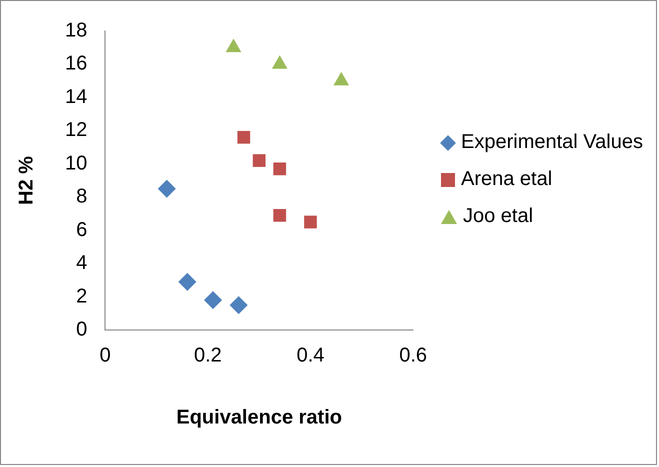 Image resolution: width=659 pixels, height=467 pixels. Describe the element at coordinates (259, 417) in the screenshot. I see `x-axis-title: Equivalence ratio` at that location.